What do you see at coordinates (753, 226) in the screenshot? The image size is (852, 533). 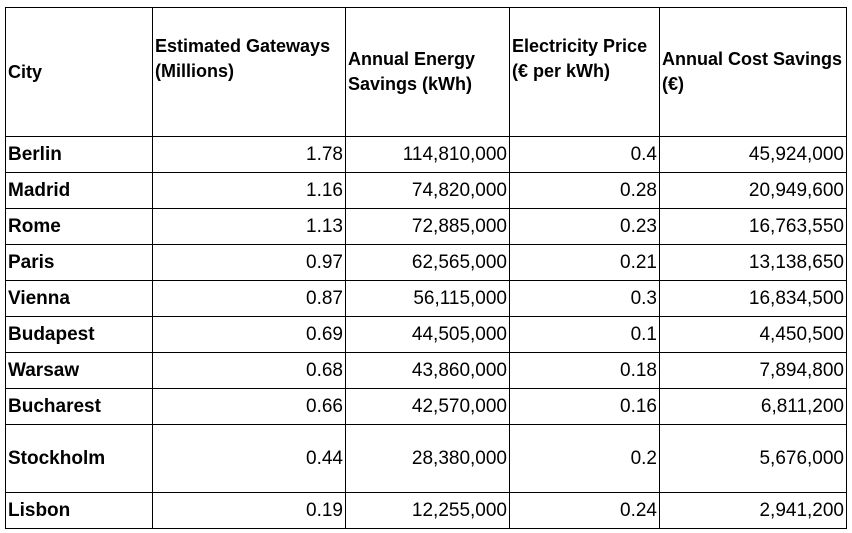 I see `cell-cost-savings: 16,763,550` at bounding box center [753, 226].